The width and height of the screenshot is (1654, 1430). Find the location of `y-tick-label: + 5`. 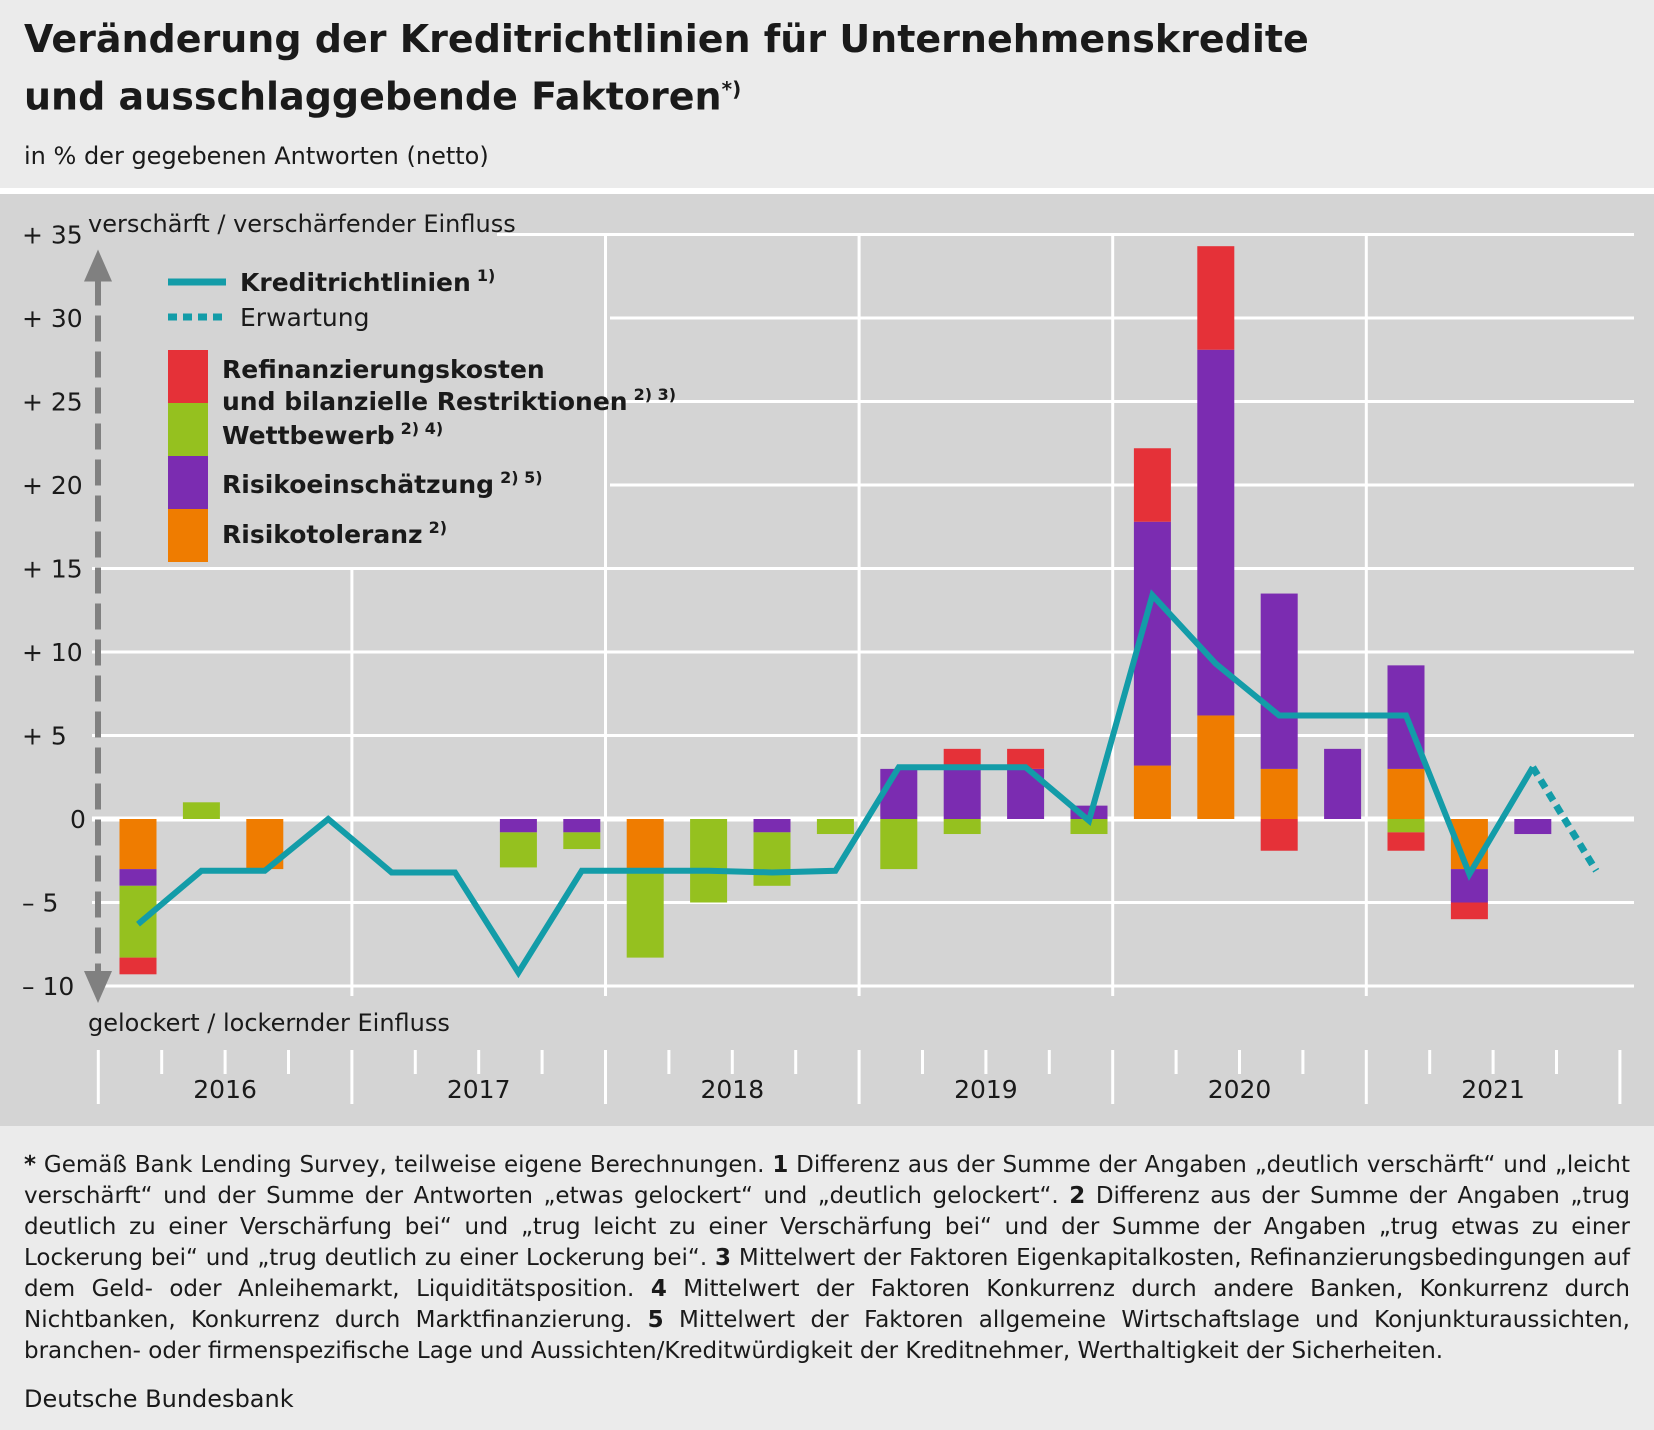

y-tick-label: + 5 is located at coordinates (44, 736).